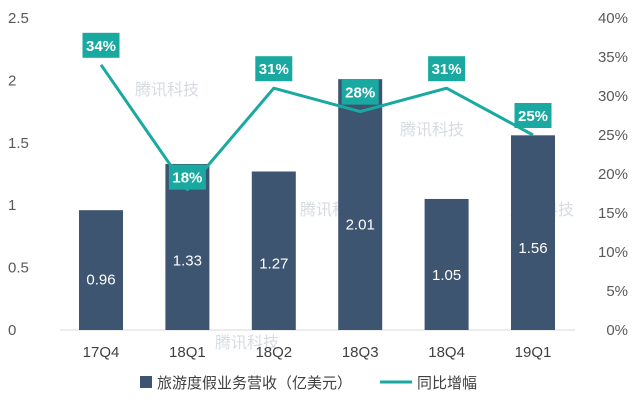  I want to click on line-value-label: 18%, so click(187, 178).